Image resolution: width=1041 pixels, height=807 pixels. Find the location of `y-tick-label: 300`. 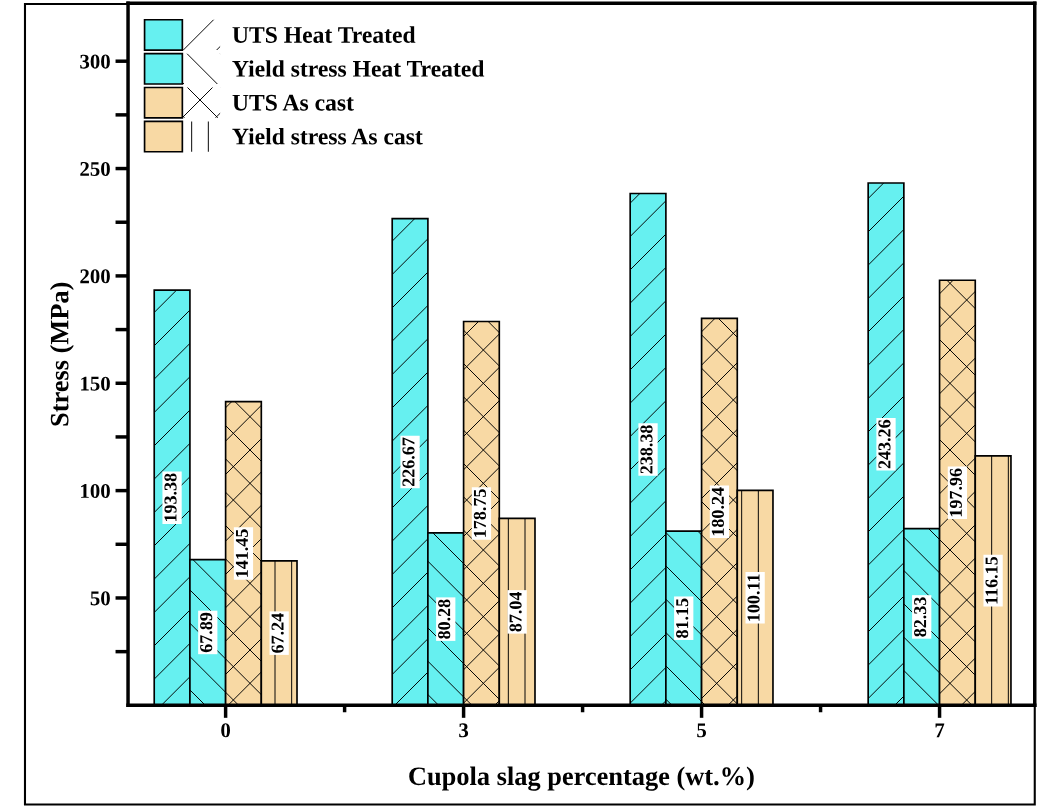

y-tick-label: 300 is located at coordinates (95, 61).